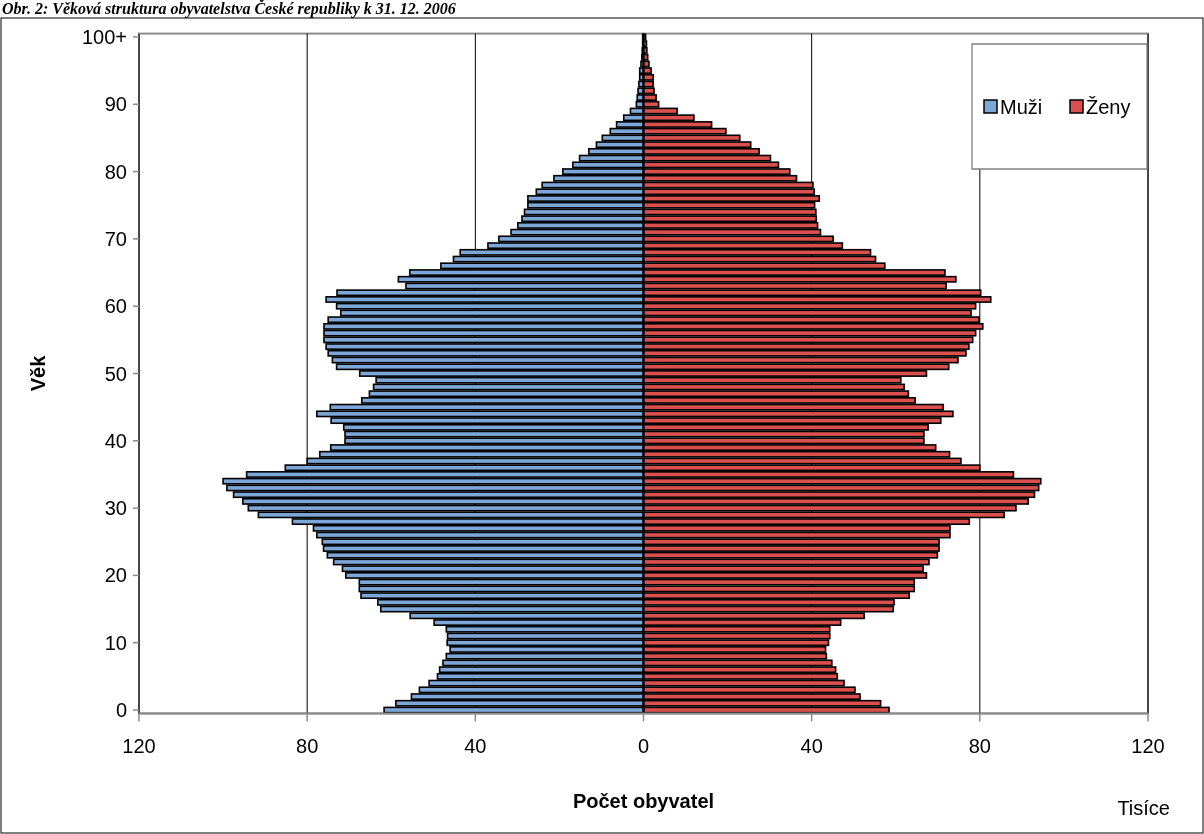  I want to click on x-tick-label: 0, so click(643, 746).